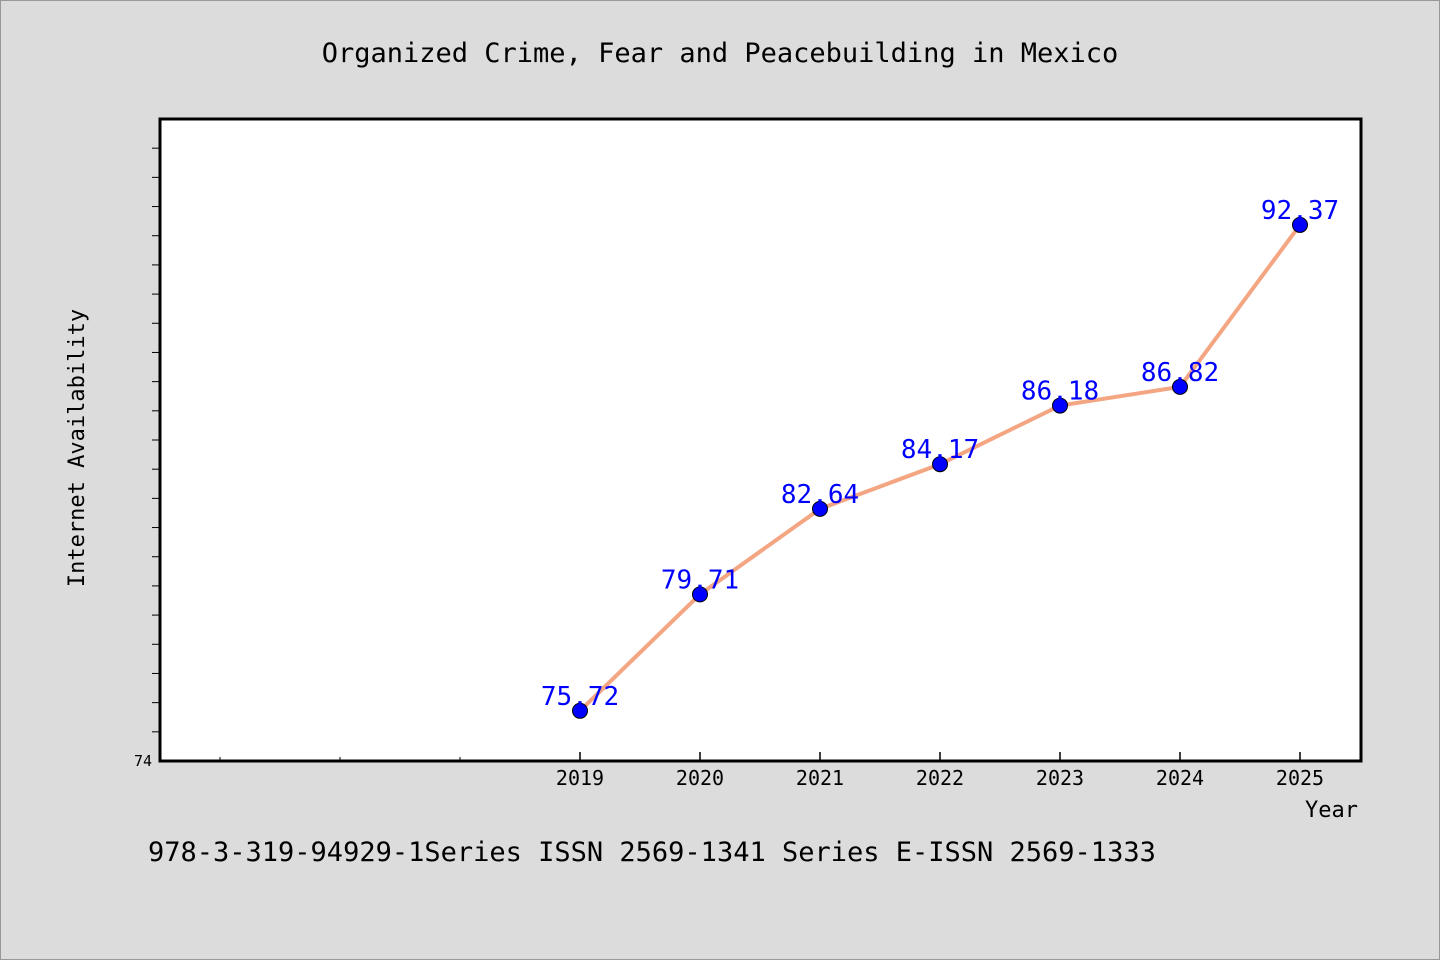  What do you see at coordinates (340, 759) in the screenshot?
I see `x-axis-minor-ticks` at bounding box center [340, 759].